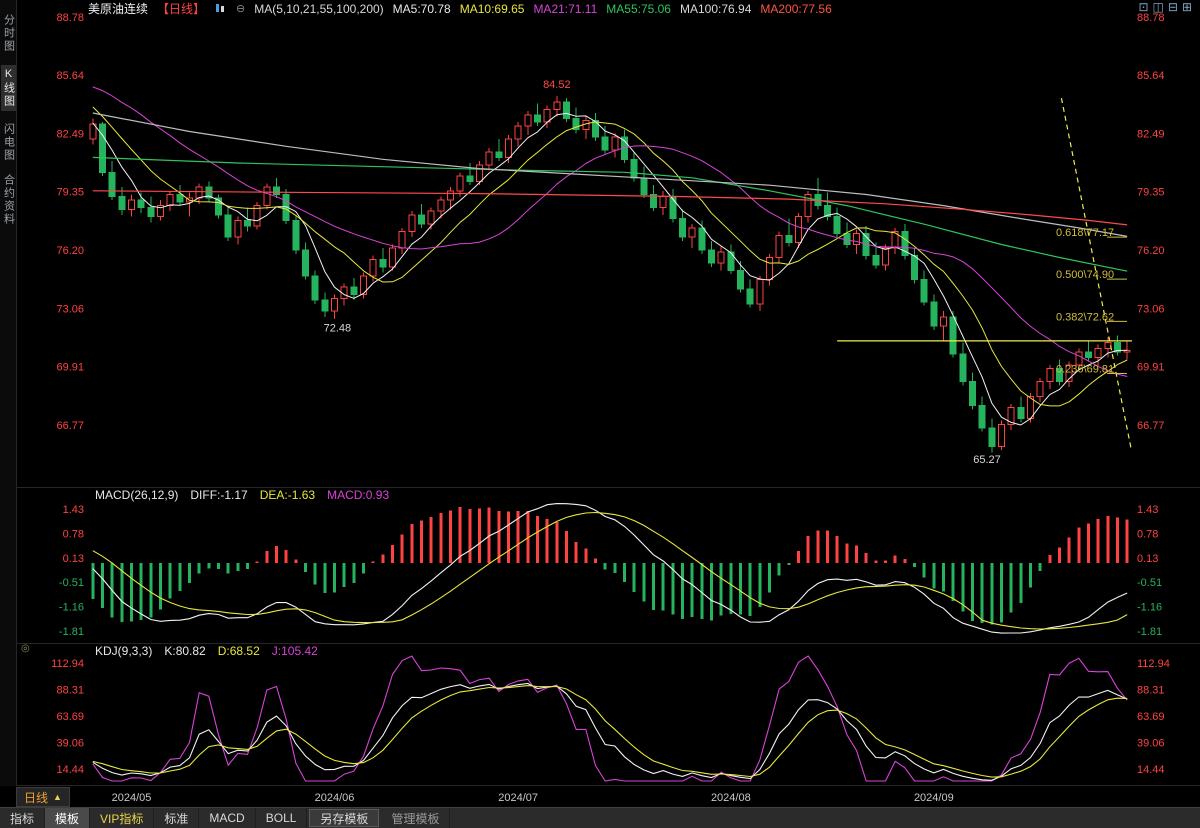  I want to click on save-template-tab: 另存模板, so click(344, 818).